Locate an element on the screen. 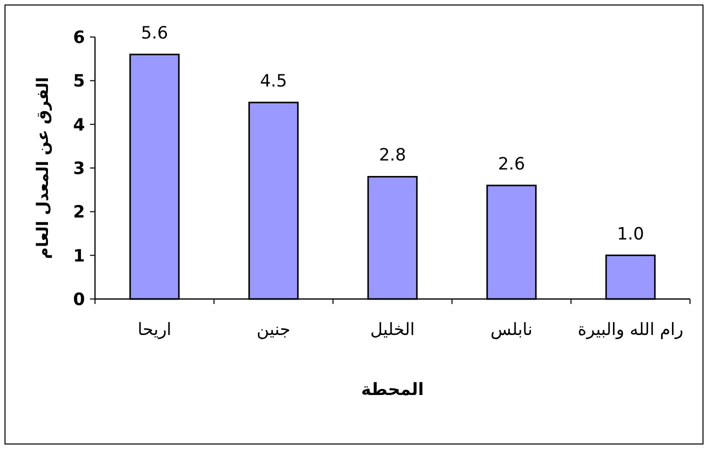  data-label: 4.5 is located at coordinates (274, 82).